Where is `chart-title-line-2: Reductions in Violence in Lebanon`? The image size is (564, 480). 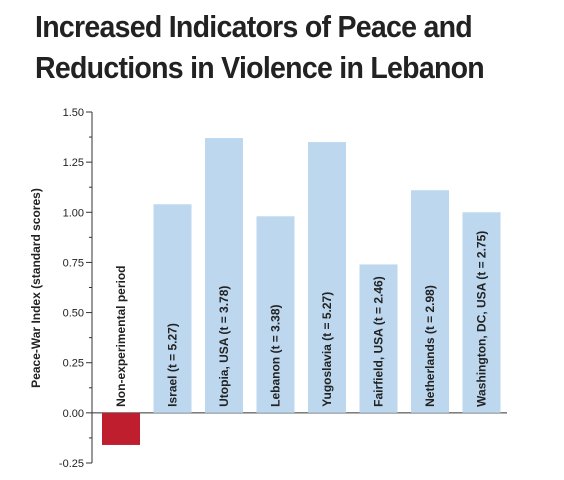 chart-title-line-2: Reductions in Violence in Lebanon is located at coordinates (260, 67).